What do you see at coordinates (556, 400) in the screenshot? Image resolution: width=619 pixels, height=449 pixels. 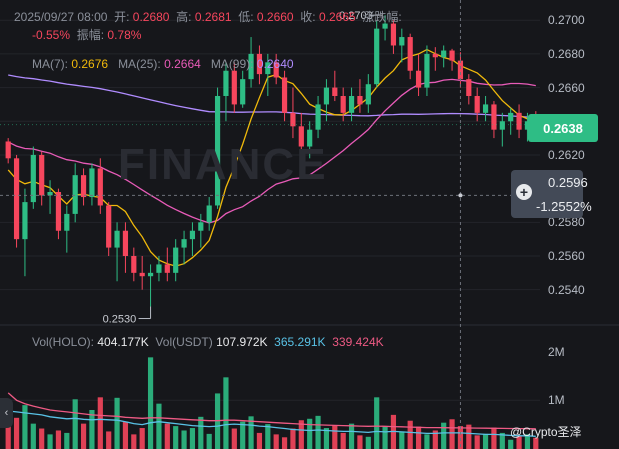 I see `volume-tick-label: 1M` at bounding box center [556, 400].